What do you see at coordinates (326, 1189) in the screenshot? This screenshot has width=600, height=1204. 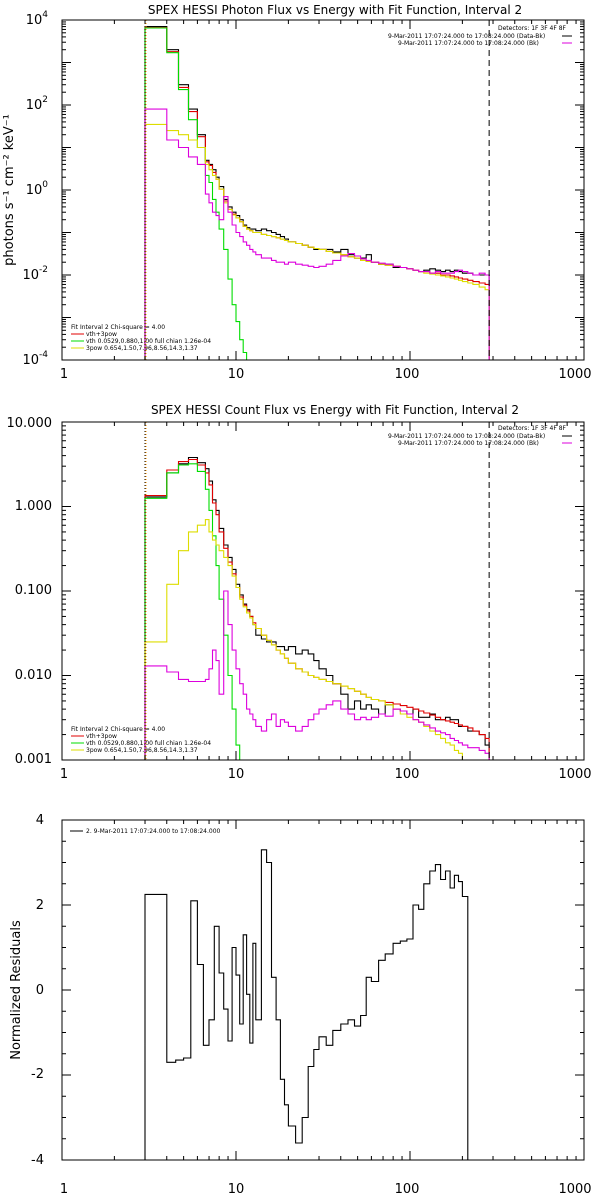 I see `panel3-x-tick-labels: 1 10 100 1000` at bounding box center [326, 1189].